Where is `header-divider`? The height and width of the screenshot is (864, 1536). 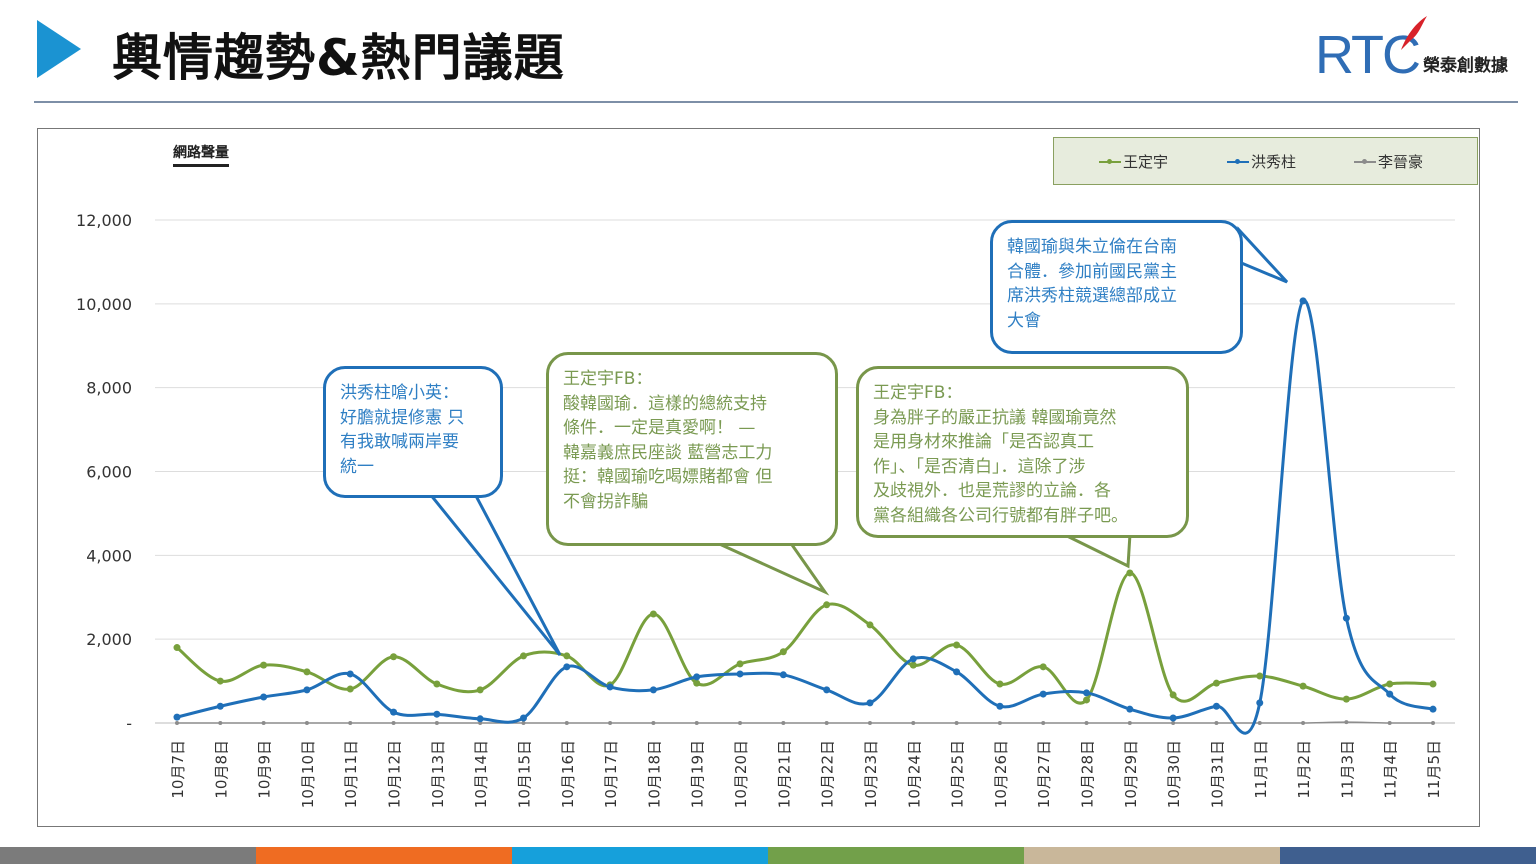
header-divider is located at coordinates (776, 102).